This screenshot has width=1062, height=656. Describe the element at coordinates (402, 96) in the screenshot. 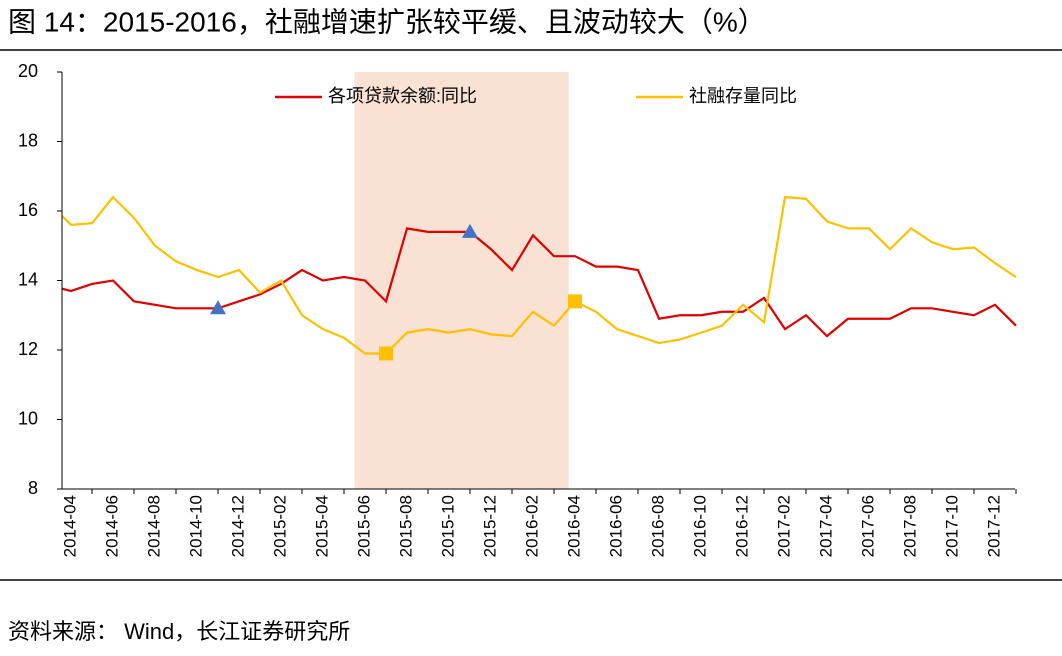

I see `legend-label: 各项贷款余额:同比` at that location.